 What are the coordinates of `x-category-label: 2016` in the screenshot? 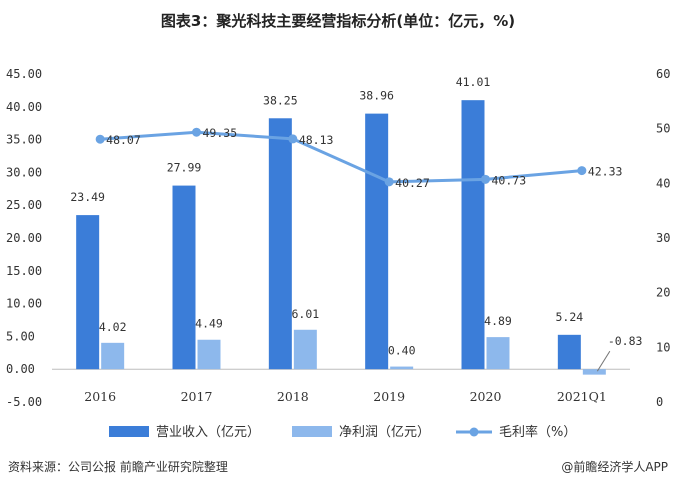 It's located at (100, 396).